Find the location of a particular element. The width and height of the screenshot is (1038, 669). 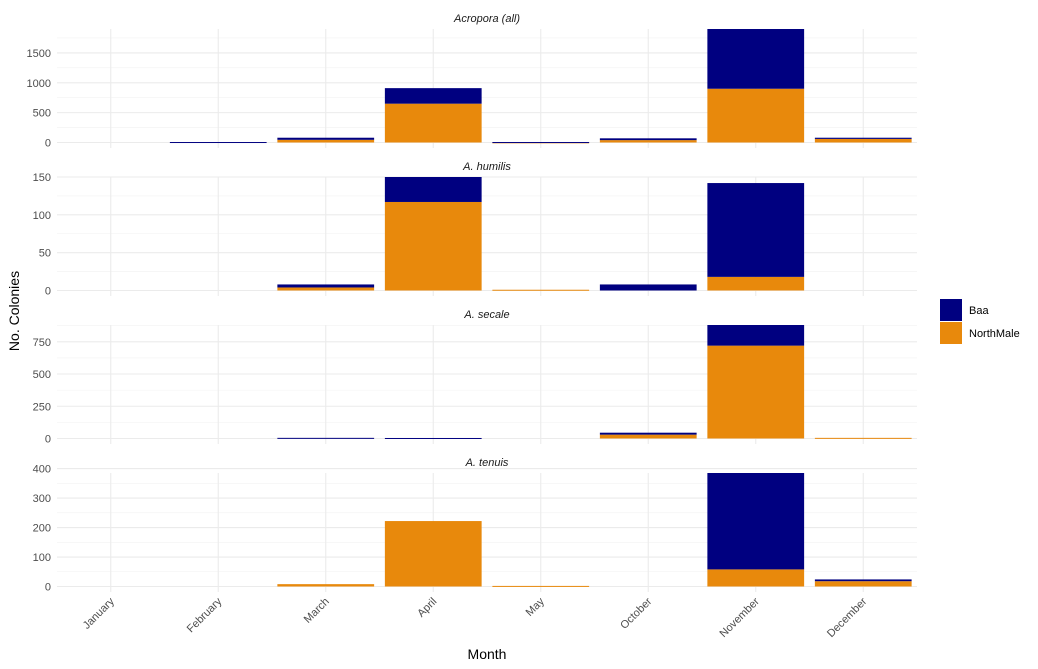

panel-title: Acropora (all) is located at coordinates (486, 19).